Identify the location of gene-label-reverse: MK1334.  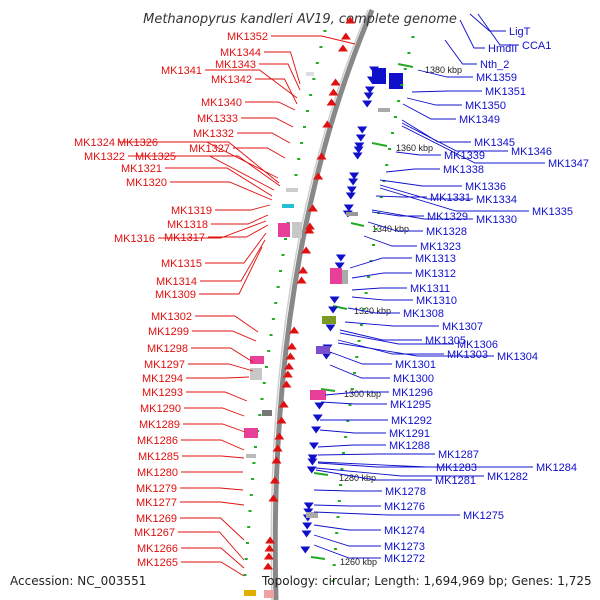
(496, 200).